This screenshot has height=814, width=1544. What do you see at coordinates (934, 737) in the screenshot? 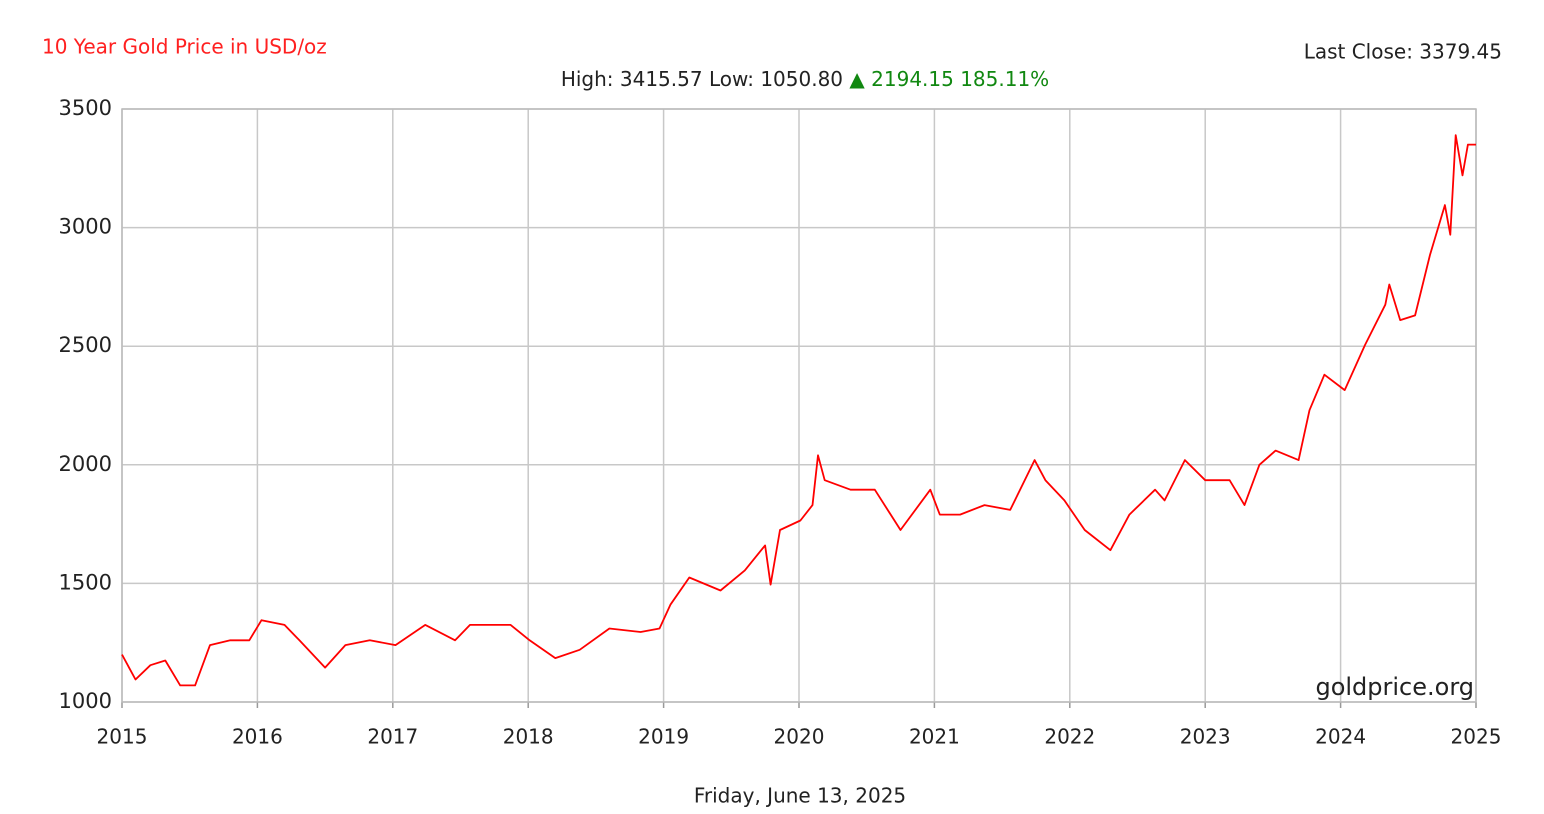
I see `x-tick-label: 2021` at bounding box center [934, 737].